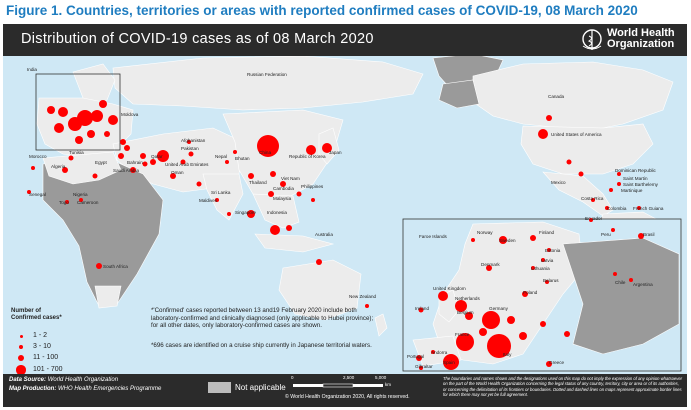  What do you see at coordinates (641, 38) in the screenshot?
I see `who-name: World Health Organization` at bounding box center [641, 38].